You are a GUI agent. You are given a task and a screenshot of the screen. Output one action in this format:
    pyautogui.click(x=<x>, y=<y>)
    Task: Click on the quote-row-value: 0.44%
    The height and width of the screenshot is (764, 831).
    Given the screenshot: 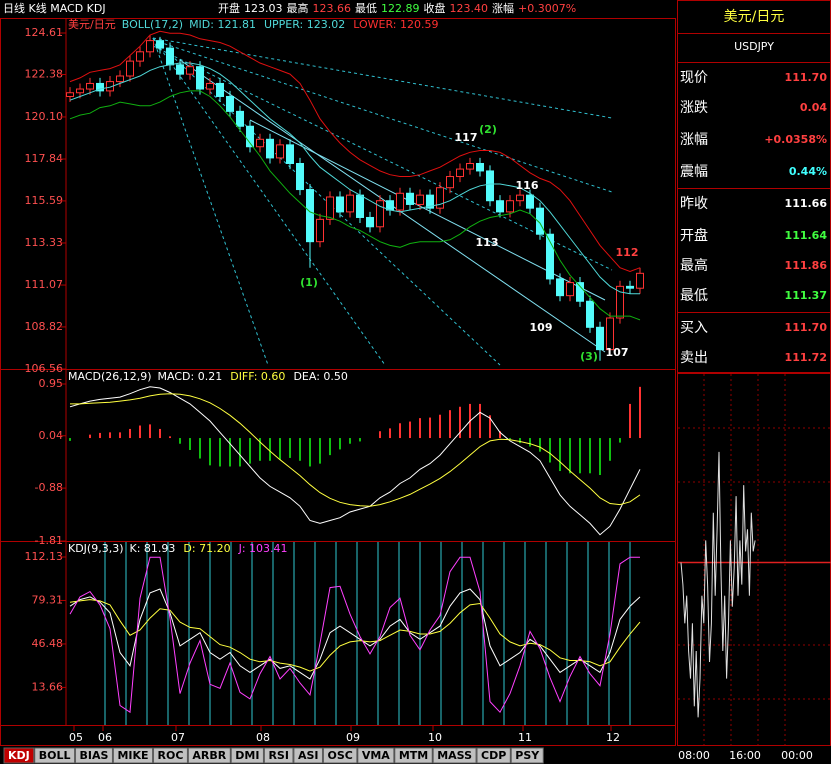 What is the action you would take?
    pyautogui.click(x=808, y=171)
    